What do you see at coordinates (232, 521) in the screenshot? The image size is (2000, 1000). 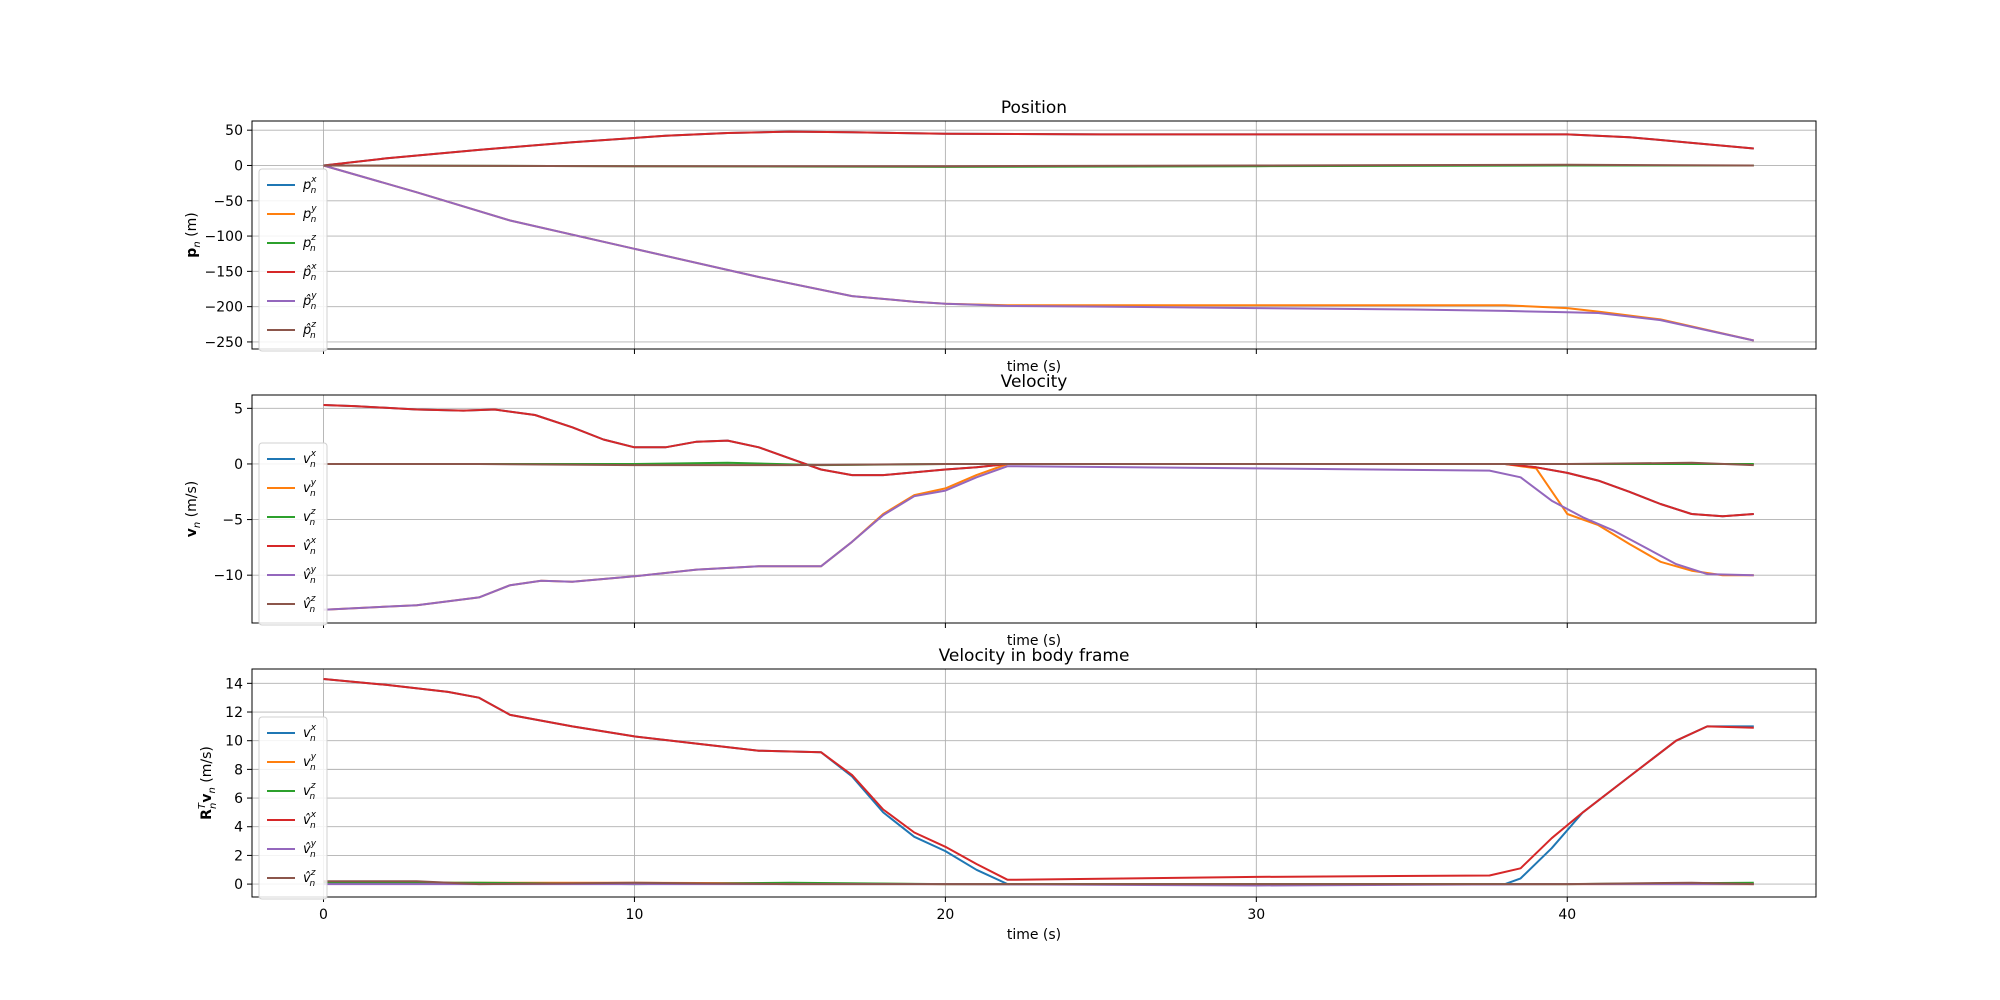 I see `y-tick-label: −5` at bounding box center [232, 521].